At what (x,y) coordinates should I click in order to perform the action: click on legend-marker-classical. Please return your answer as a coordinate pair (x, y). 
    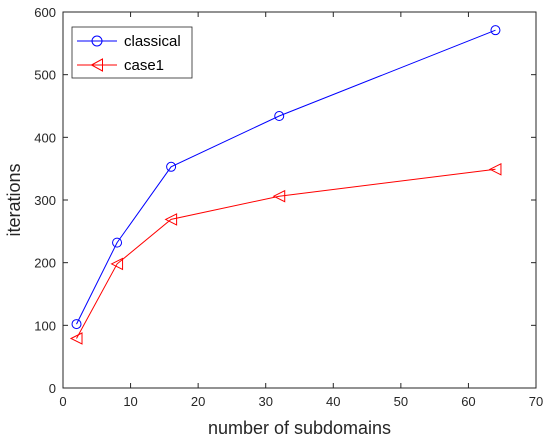
    Looking at the image, I should click on (97, 41).